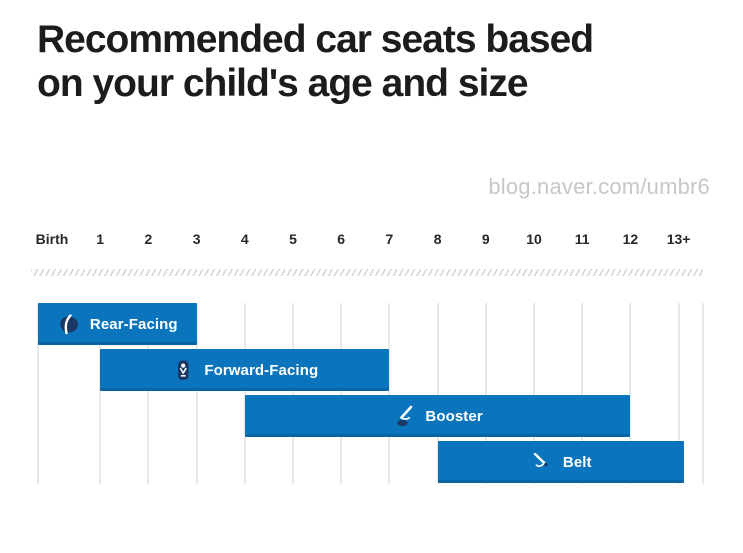  Describe the element at coordinates (133, 324) in the screenshot. I see `bar-text: Rear-Facing` at that location.